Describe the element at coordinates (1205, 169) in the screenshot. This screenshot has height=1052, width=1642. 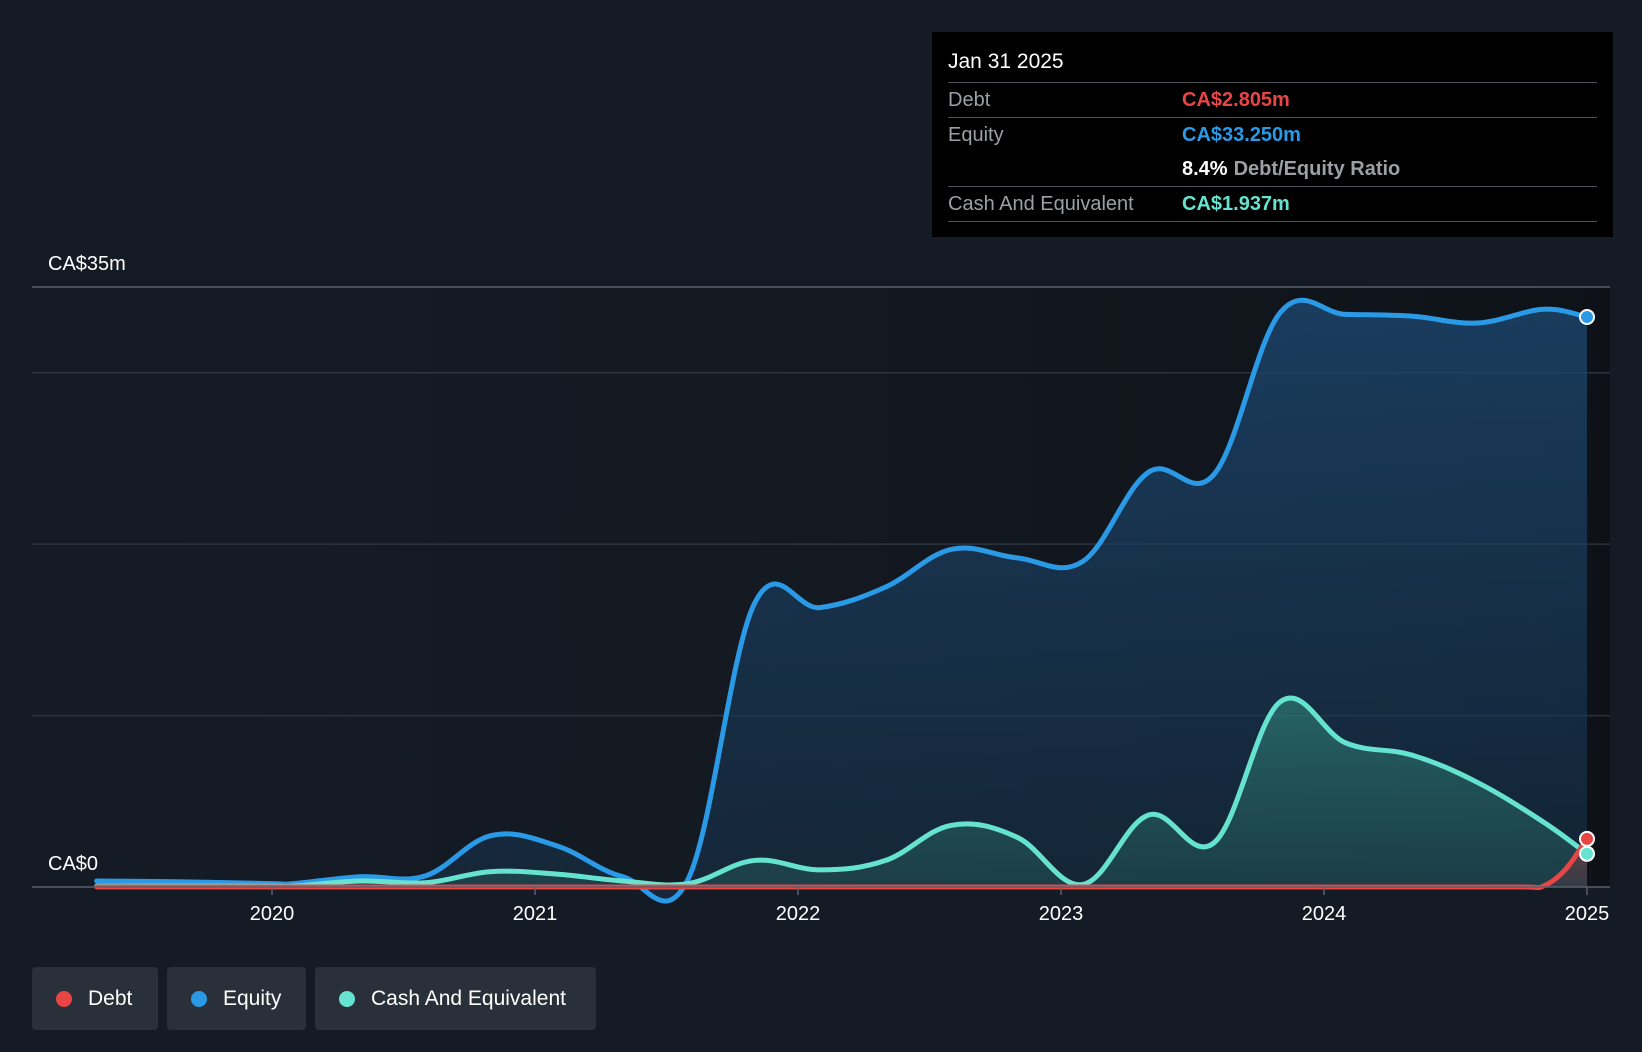
I see `tooltip-ratio-value: 8.4%` at that location.